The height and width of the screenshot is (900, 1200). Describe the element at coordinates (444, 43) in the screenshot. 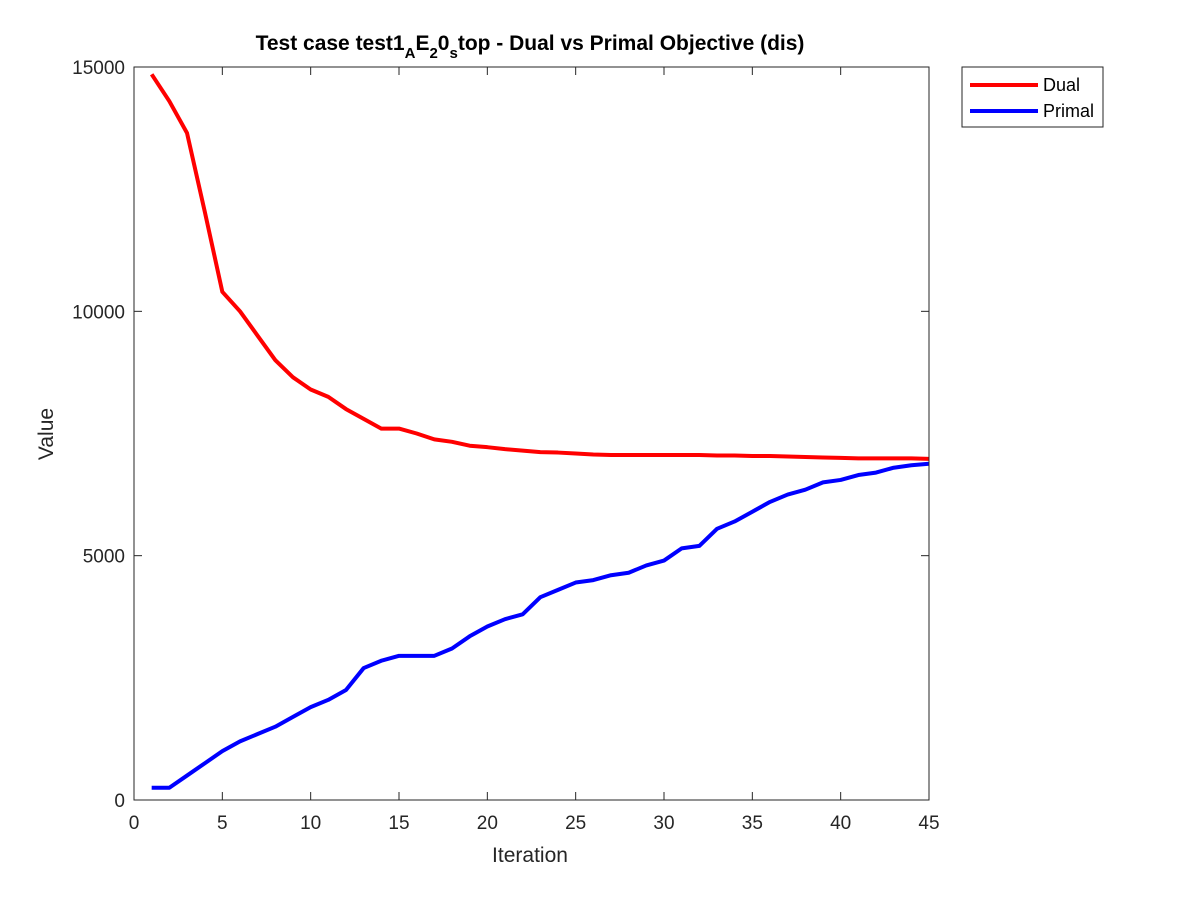

I see `title-part: 0` at that location.